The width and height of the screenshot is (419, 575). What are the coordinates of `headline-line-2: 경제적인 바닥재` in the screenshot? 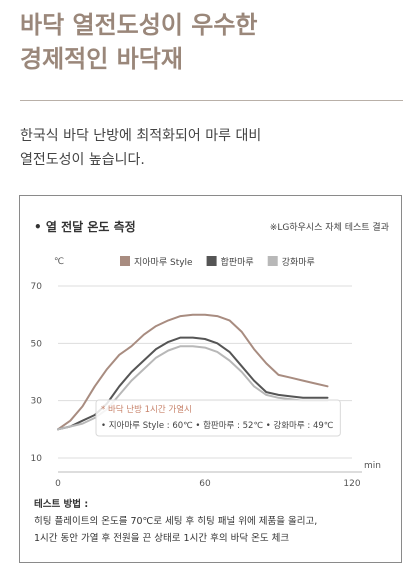 It's located at (101, 59).